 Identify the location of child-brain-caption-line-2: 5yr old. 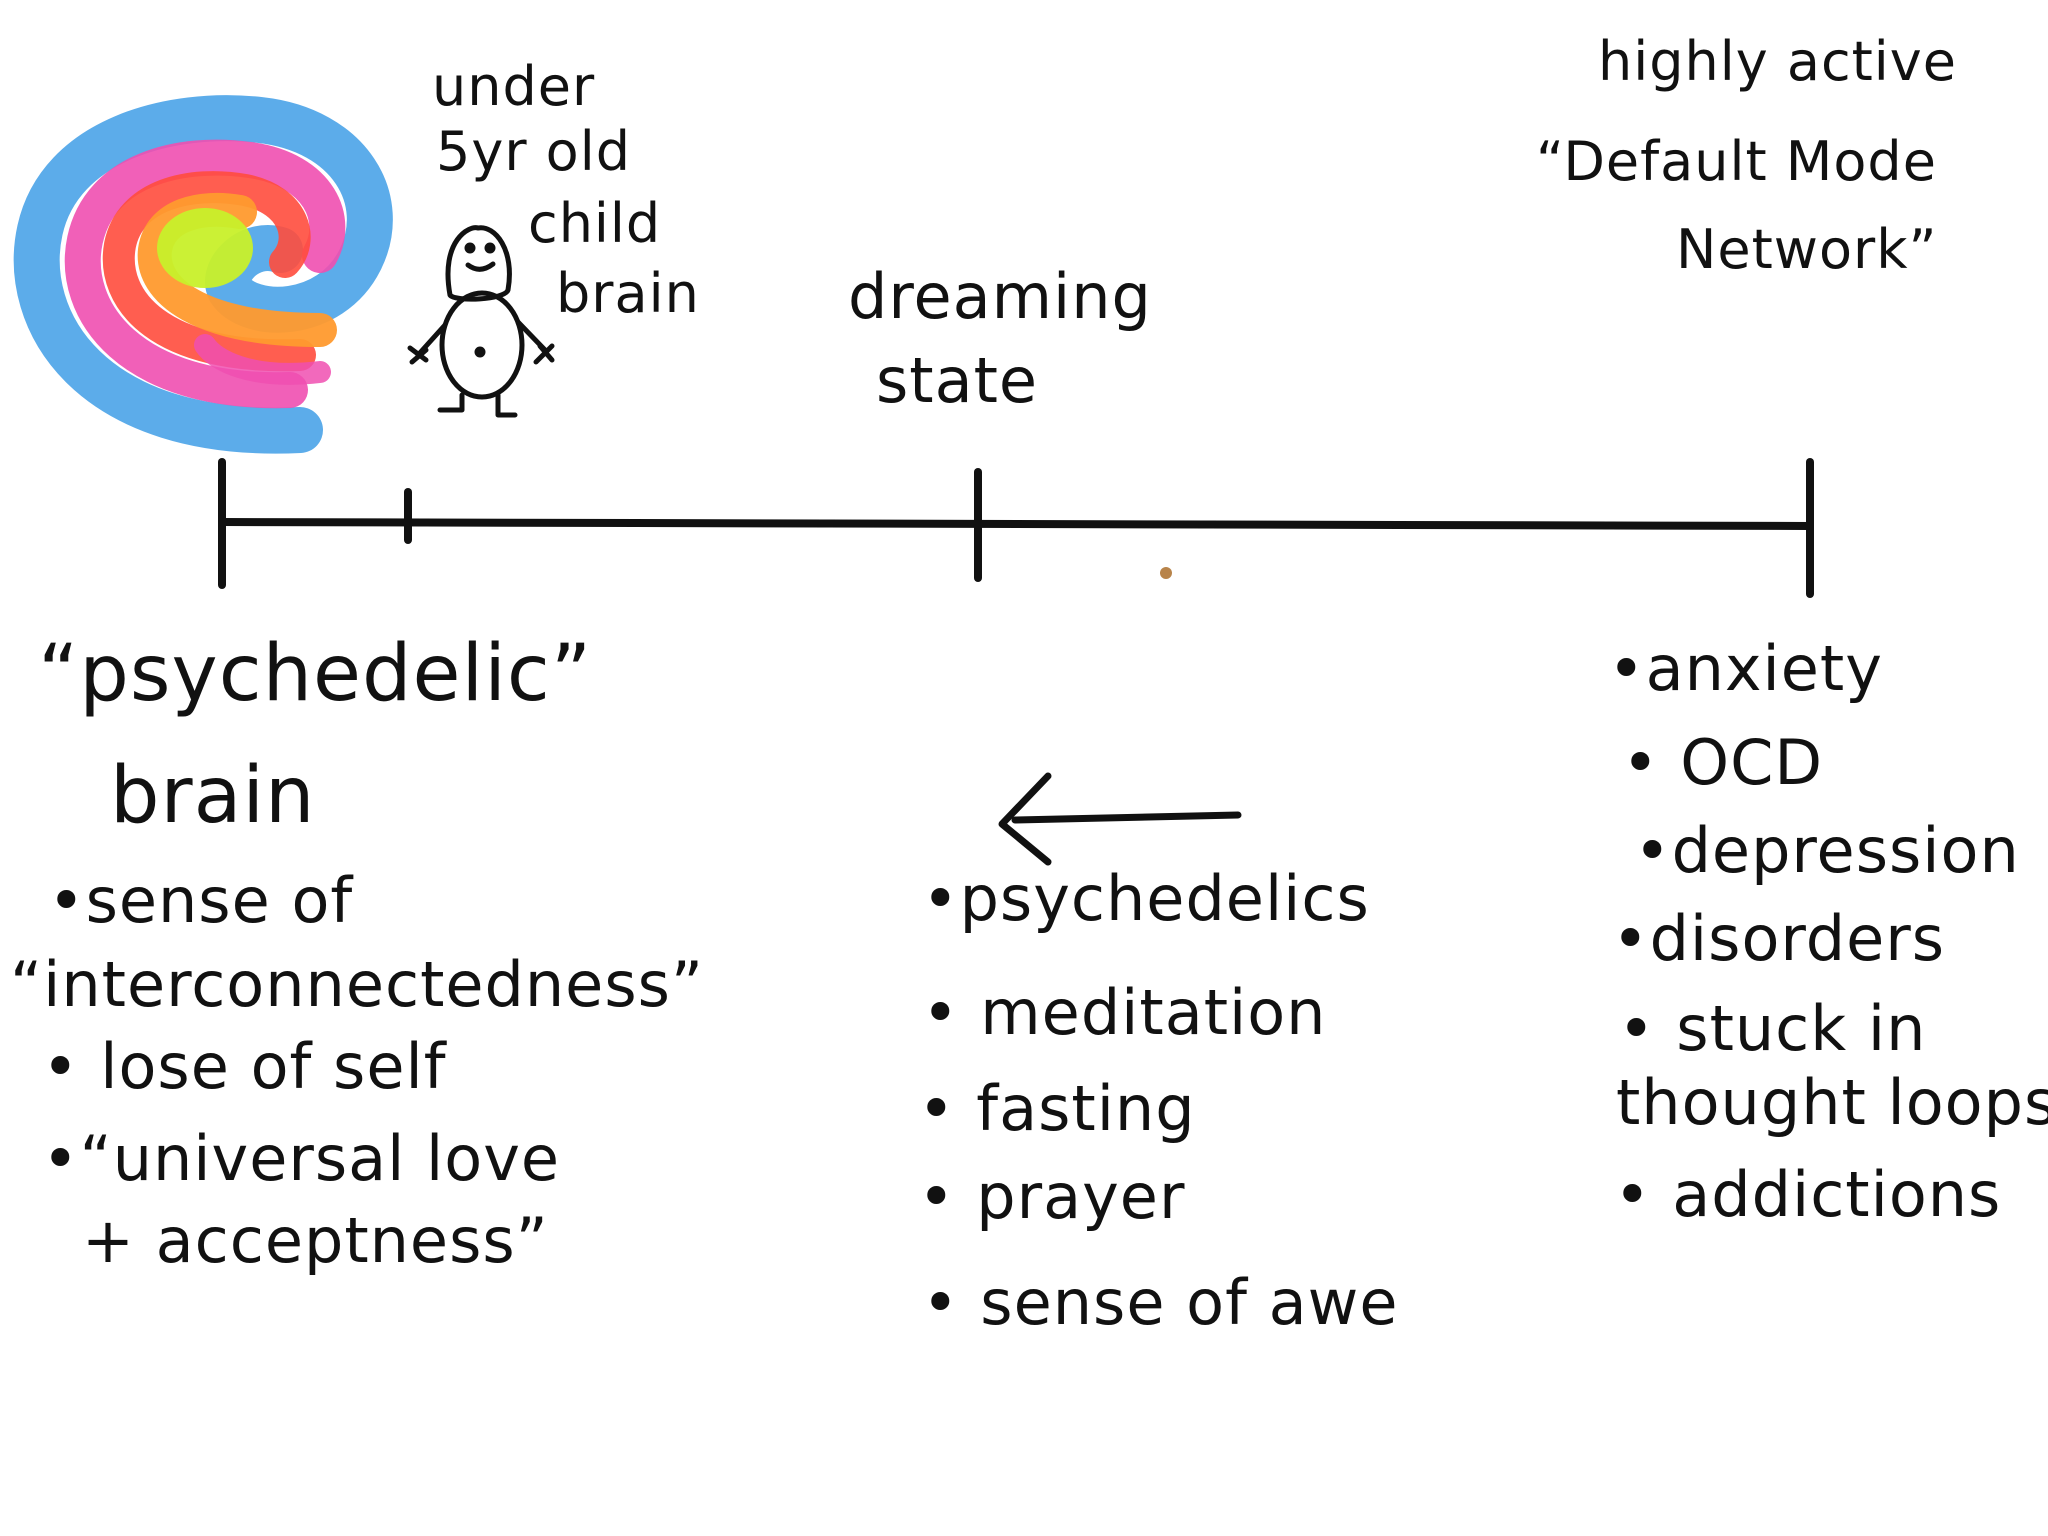
(533, 151).